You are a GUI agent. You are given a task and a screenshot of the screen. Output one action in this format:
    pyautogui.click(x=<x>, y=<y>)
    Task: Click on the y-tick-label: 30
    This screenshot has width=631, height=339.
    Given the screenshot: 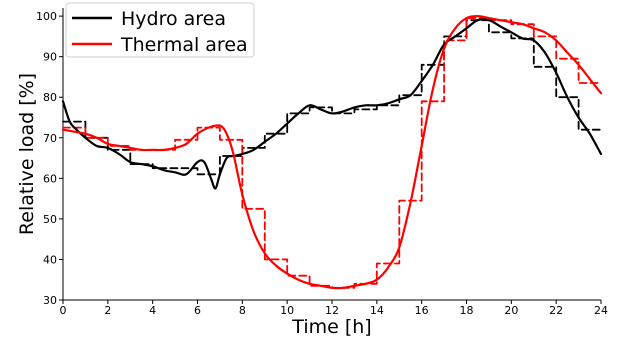 What is the action you would take?
    pyautogui.click(x=50, y=300)
    